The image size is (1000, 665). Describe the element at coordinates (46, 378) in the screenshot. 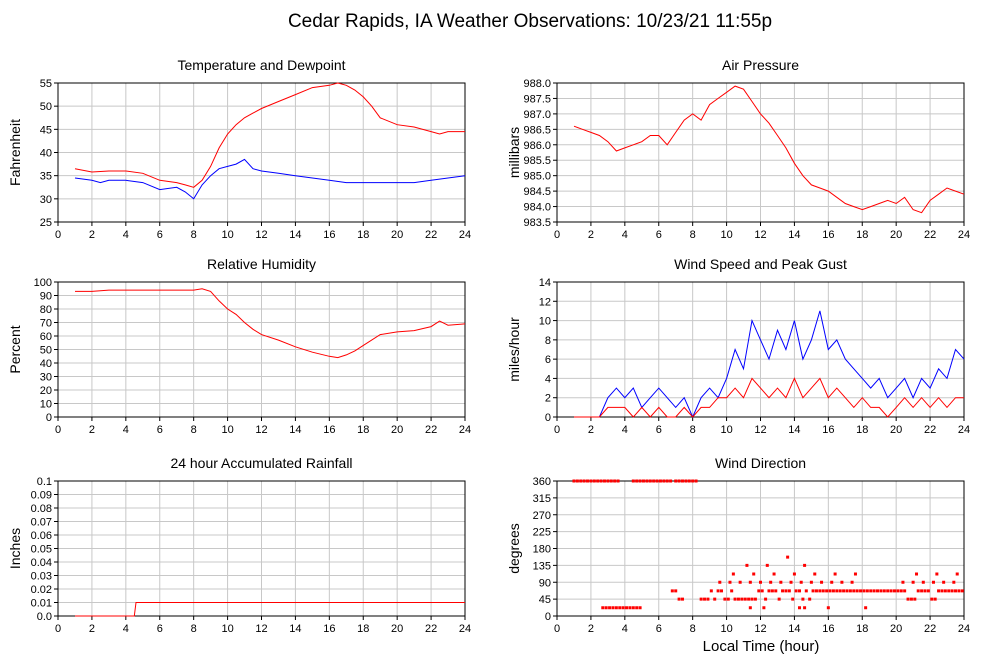

I see `y-tick-label: 30` at that location.